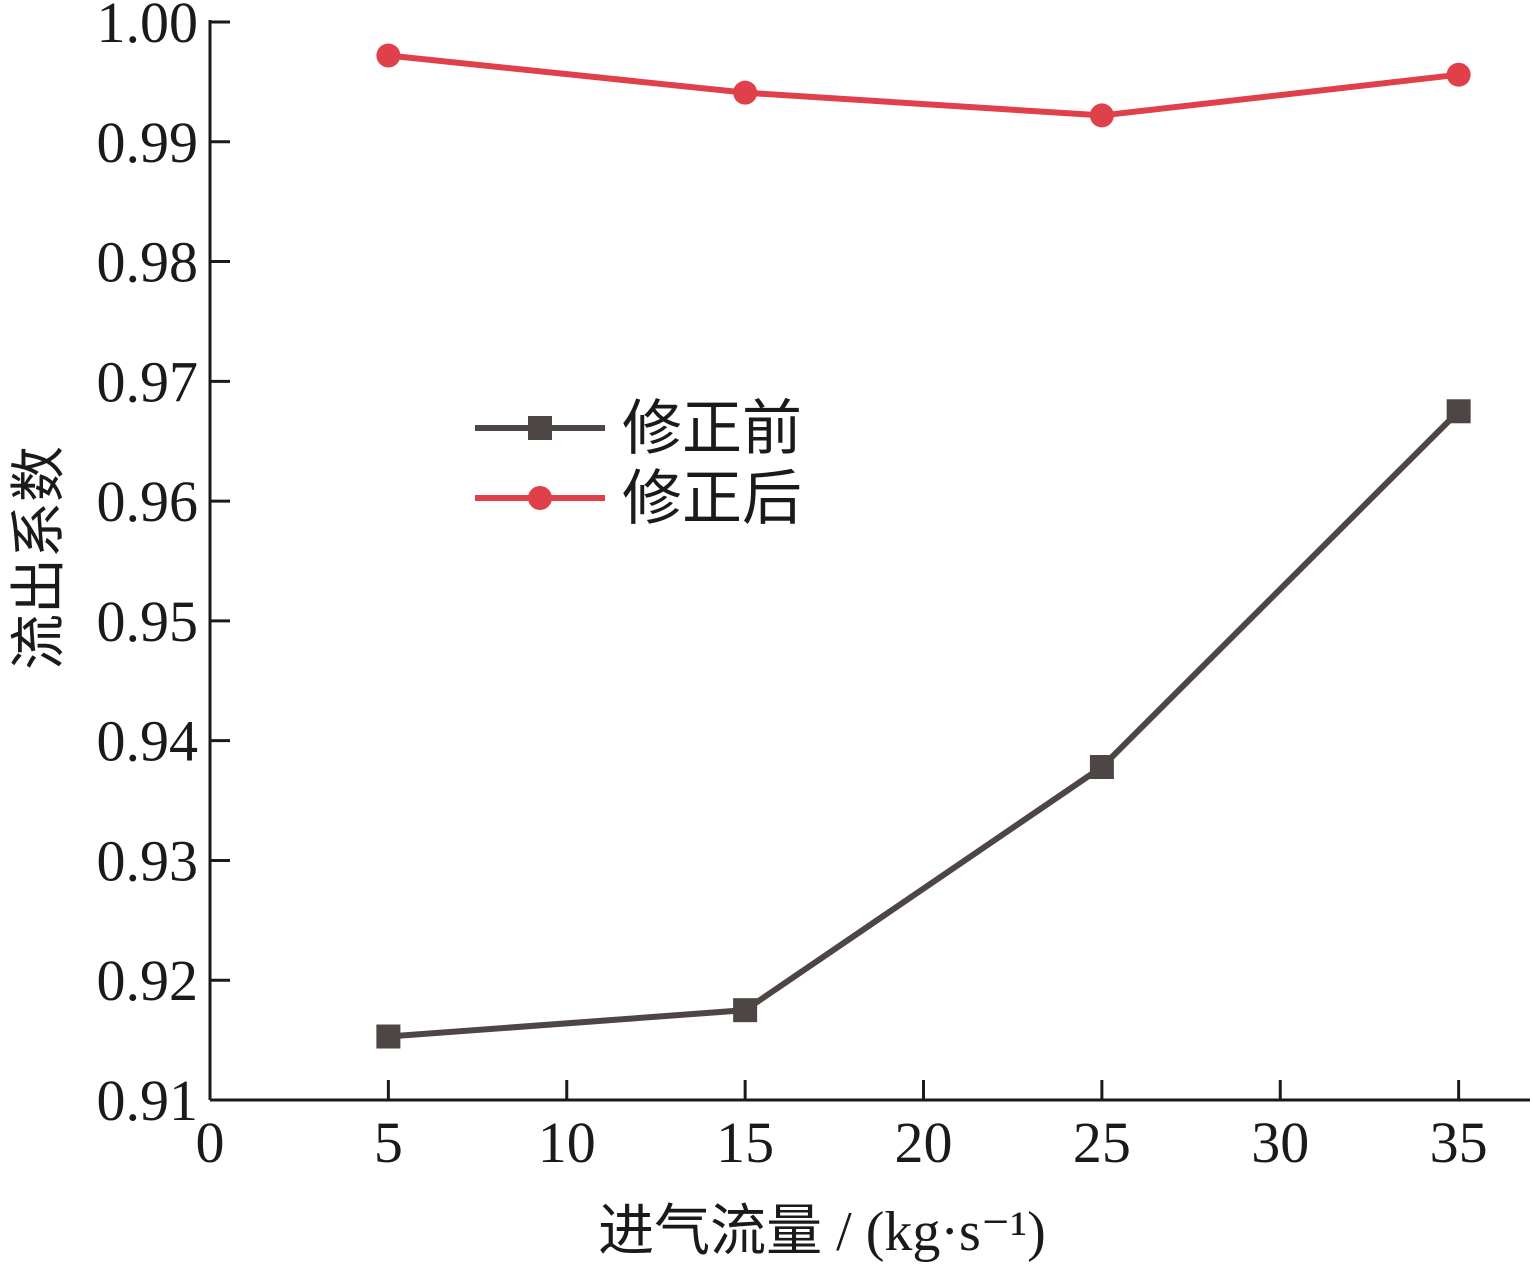  I want to click on legend-marker-square, so click(540, 428).